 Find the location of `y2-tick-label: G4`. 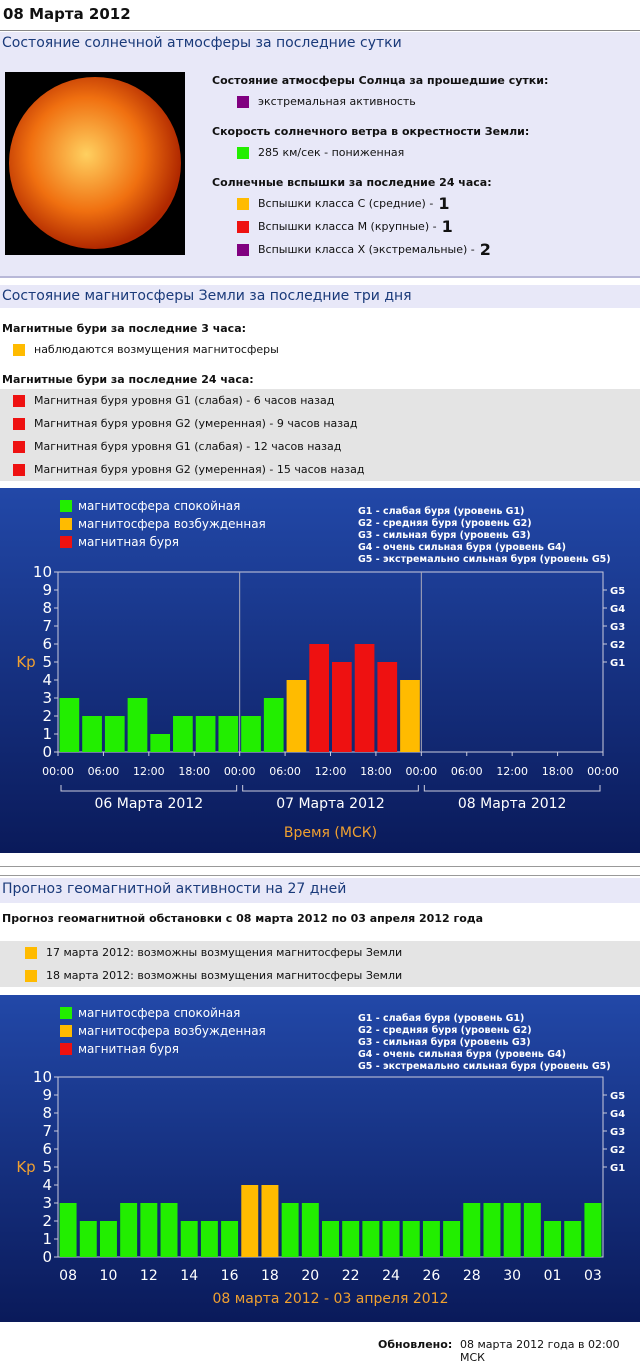

y2-tick-label: G4 is located at coordinates (617, 609).